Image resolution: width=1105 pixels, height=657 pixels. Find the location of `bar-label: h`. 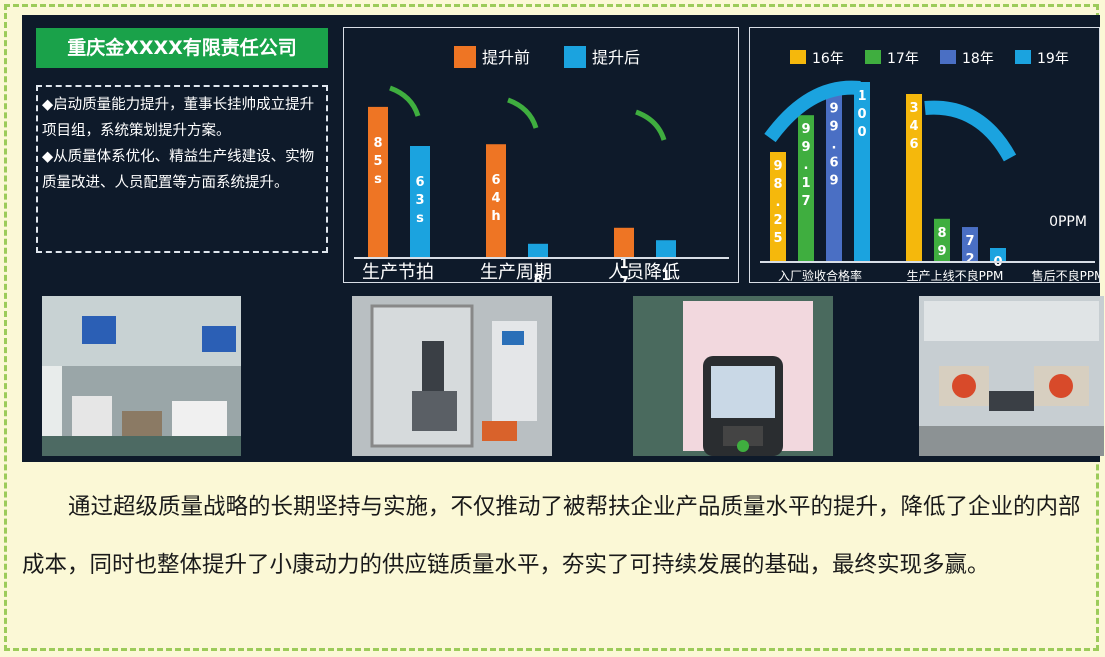

bar-label: h is located at coordinates (495, 216).